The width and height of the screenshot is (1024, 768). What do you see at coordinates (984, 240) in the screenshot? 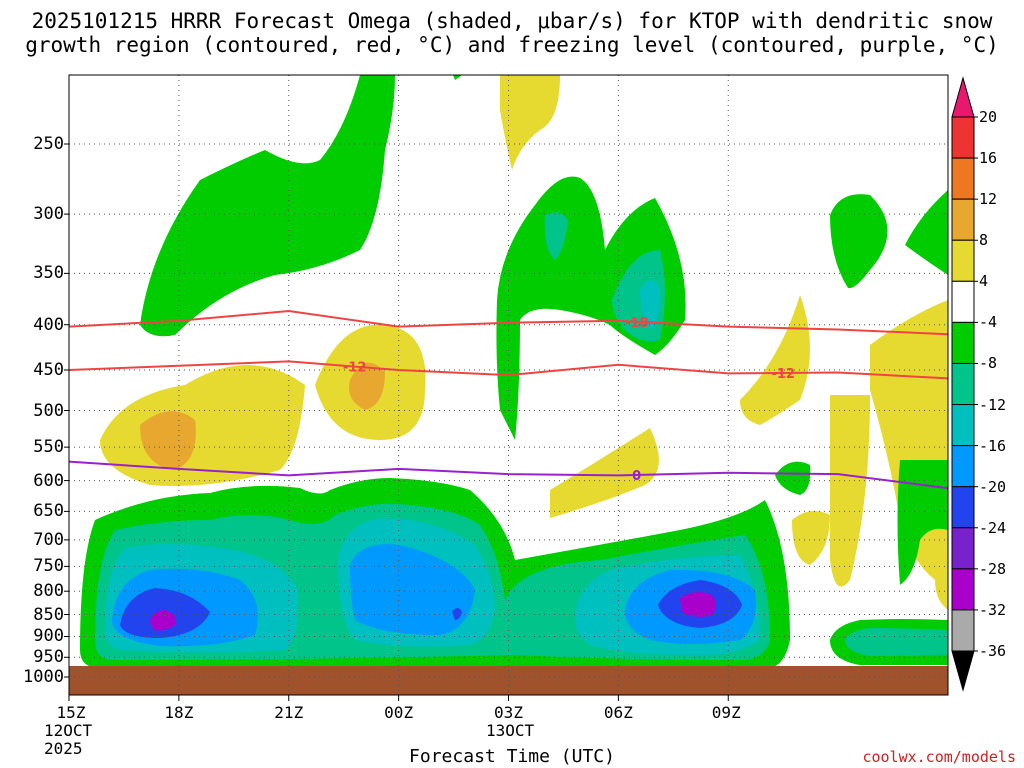
I see `colorbar-label: 8` at bounding box center [984, 240].